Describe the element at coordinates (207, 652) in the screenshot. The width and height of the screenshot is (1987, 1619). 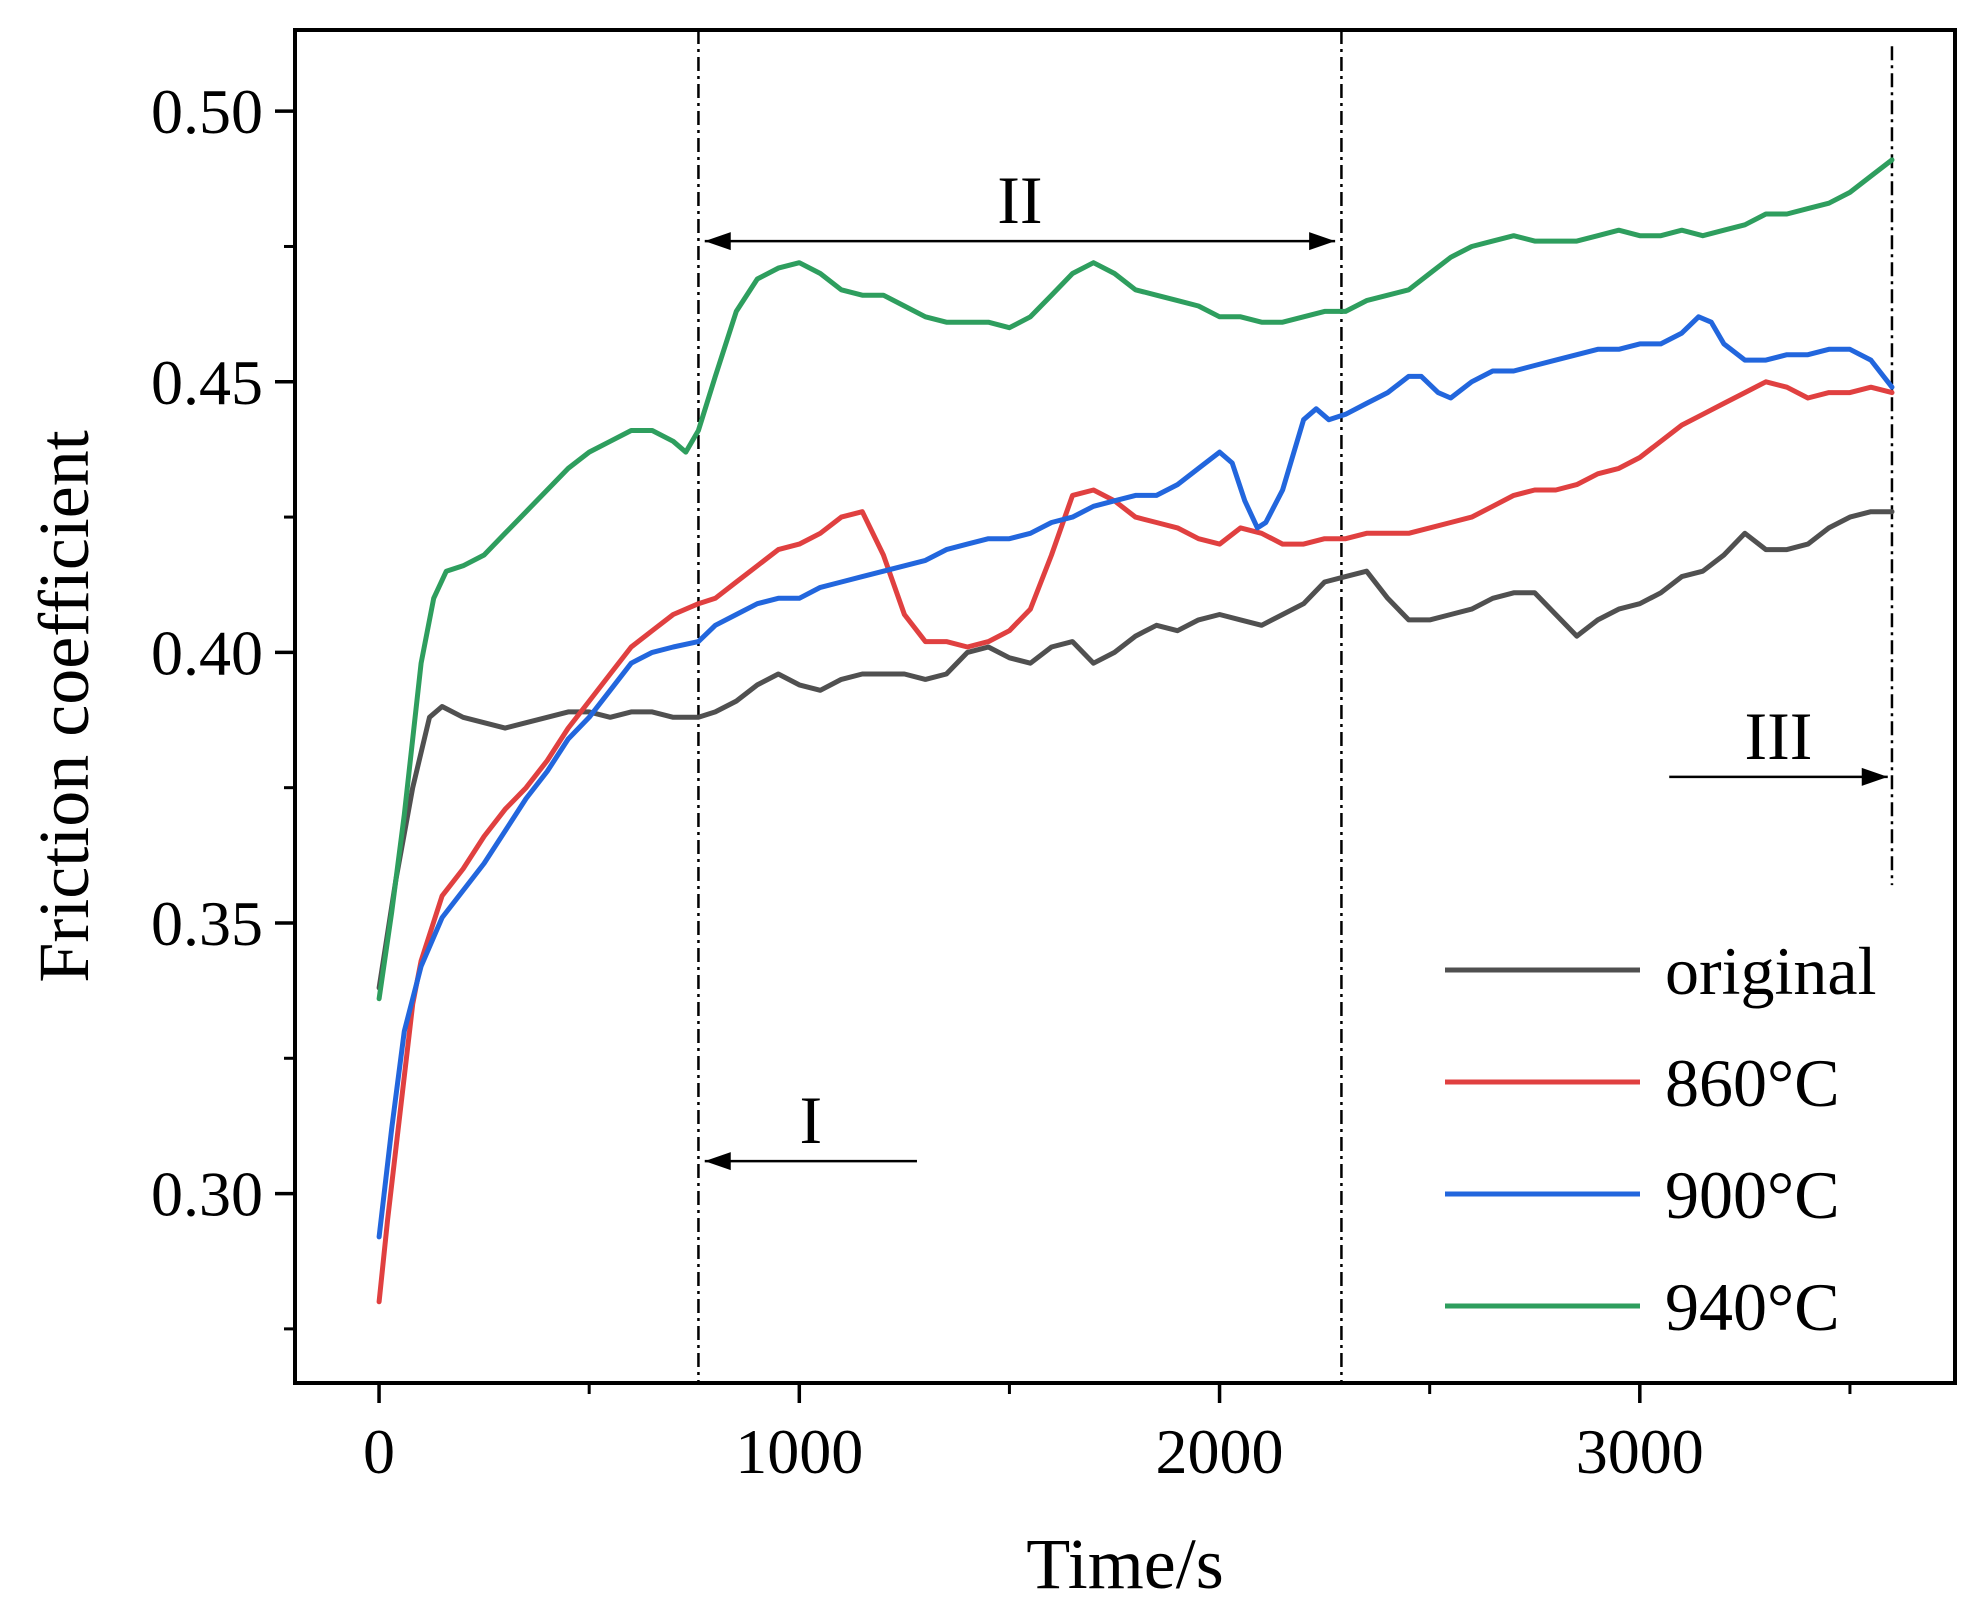
I see `y-tick-label: 0.40` at that location.